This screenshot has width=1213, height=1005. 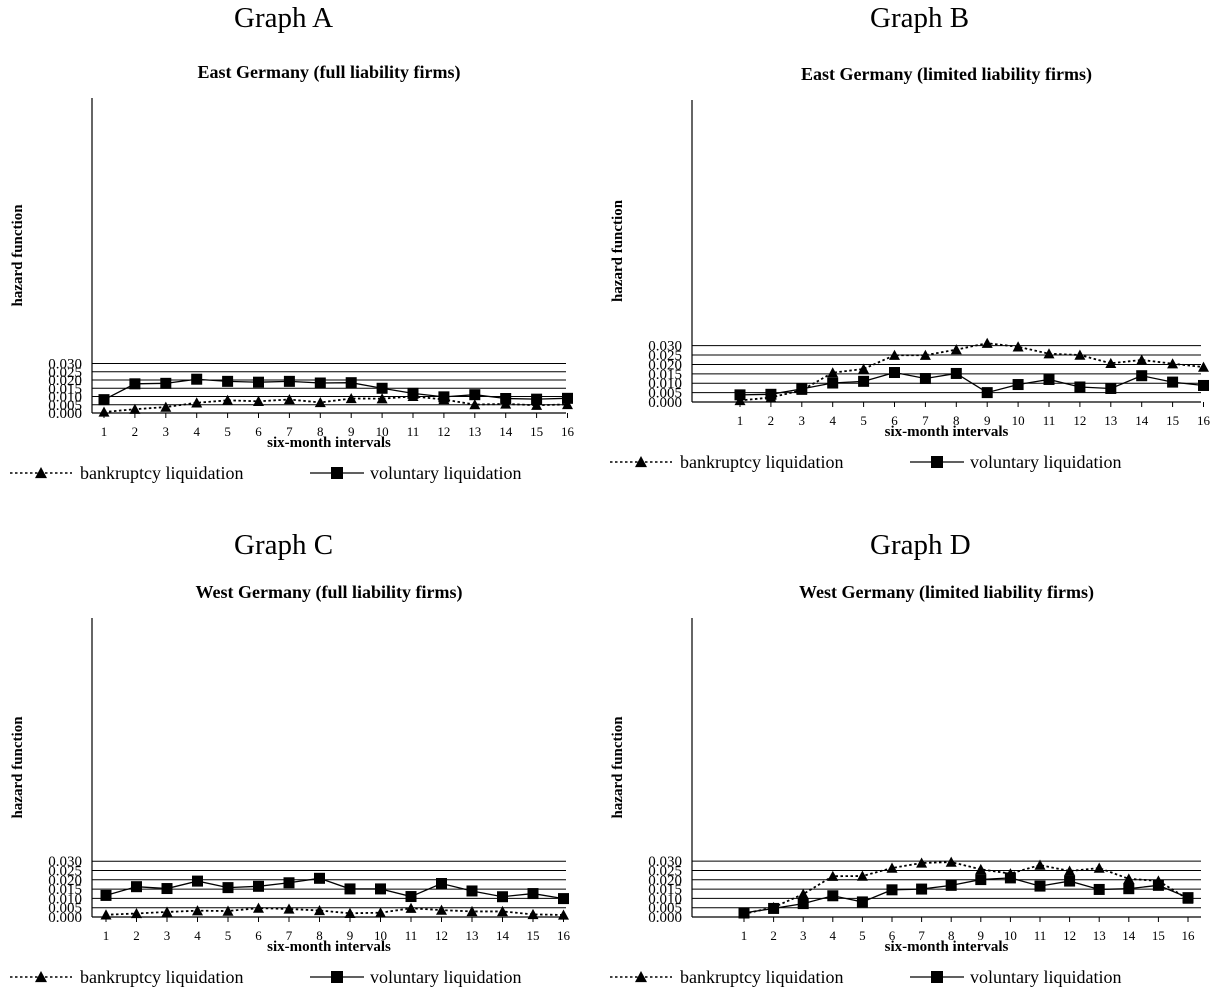 What do you see at coordinates (258, 431) in the screenshot?
I see `x-tick-label: 6` at bounding box center [258, 431].